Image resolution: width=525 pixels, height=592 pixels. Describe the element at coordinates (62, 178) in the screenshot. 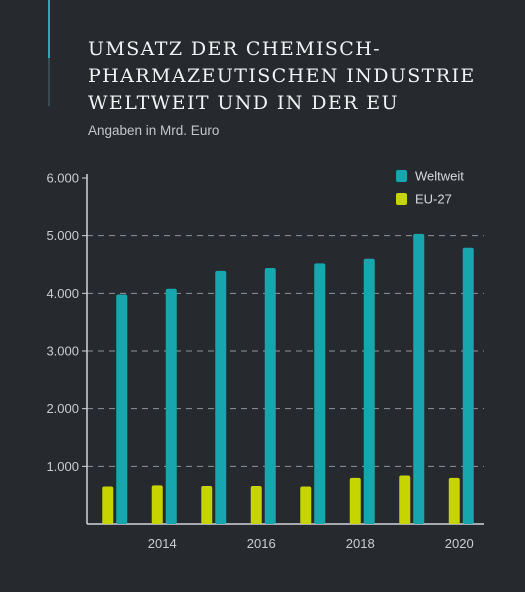

I see `y-tick-label: 6.000` at that location.